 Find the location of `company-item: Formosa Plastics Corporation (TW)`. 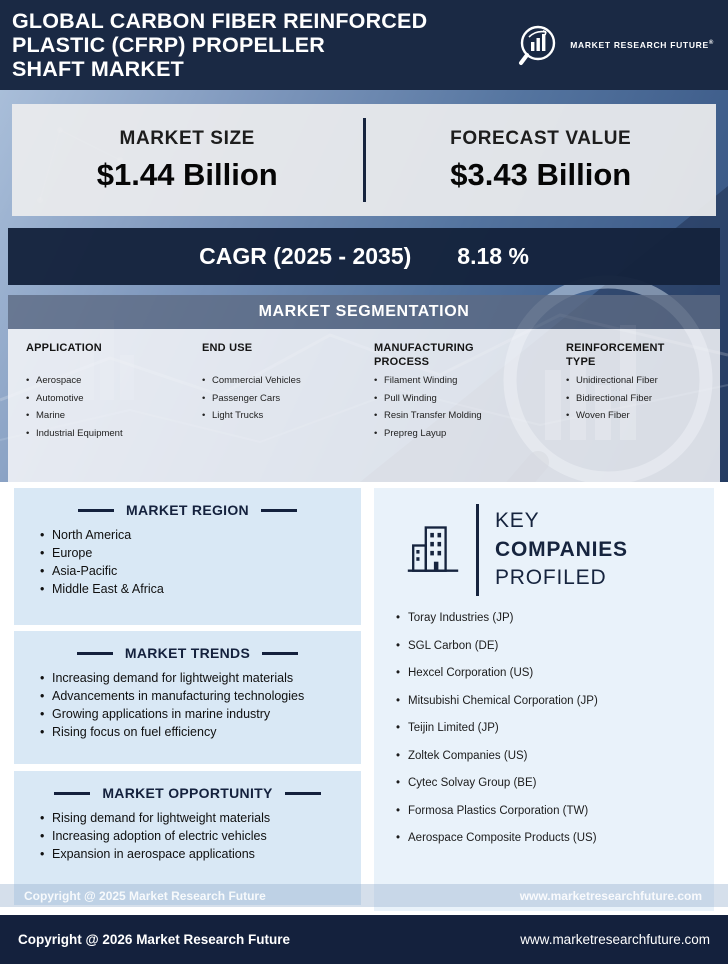

company-item: Formosa Plastics Corporation (TW) is located at coordinates (551, 811).